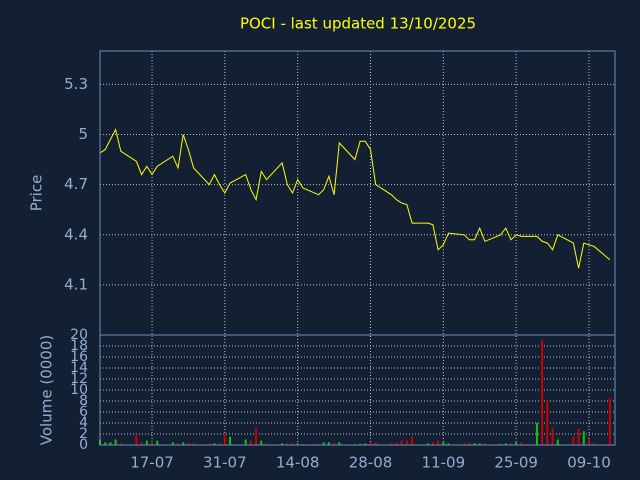 This screenshot has width=640, height=480. Describe the element at coordinates (79, 346) in the screenshot. I see `y-tick-label: 18` at that location.